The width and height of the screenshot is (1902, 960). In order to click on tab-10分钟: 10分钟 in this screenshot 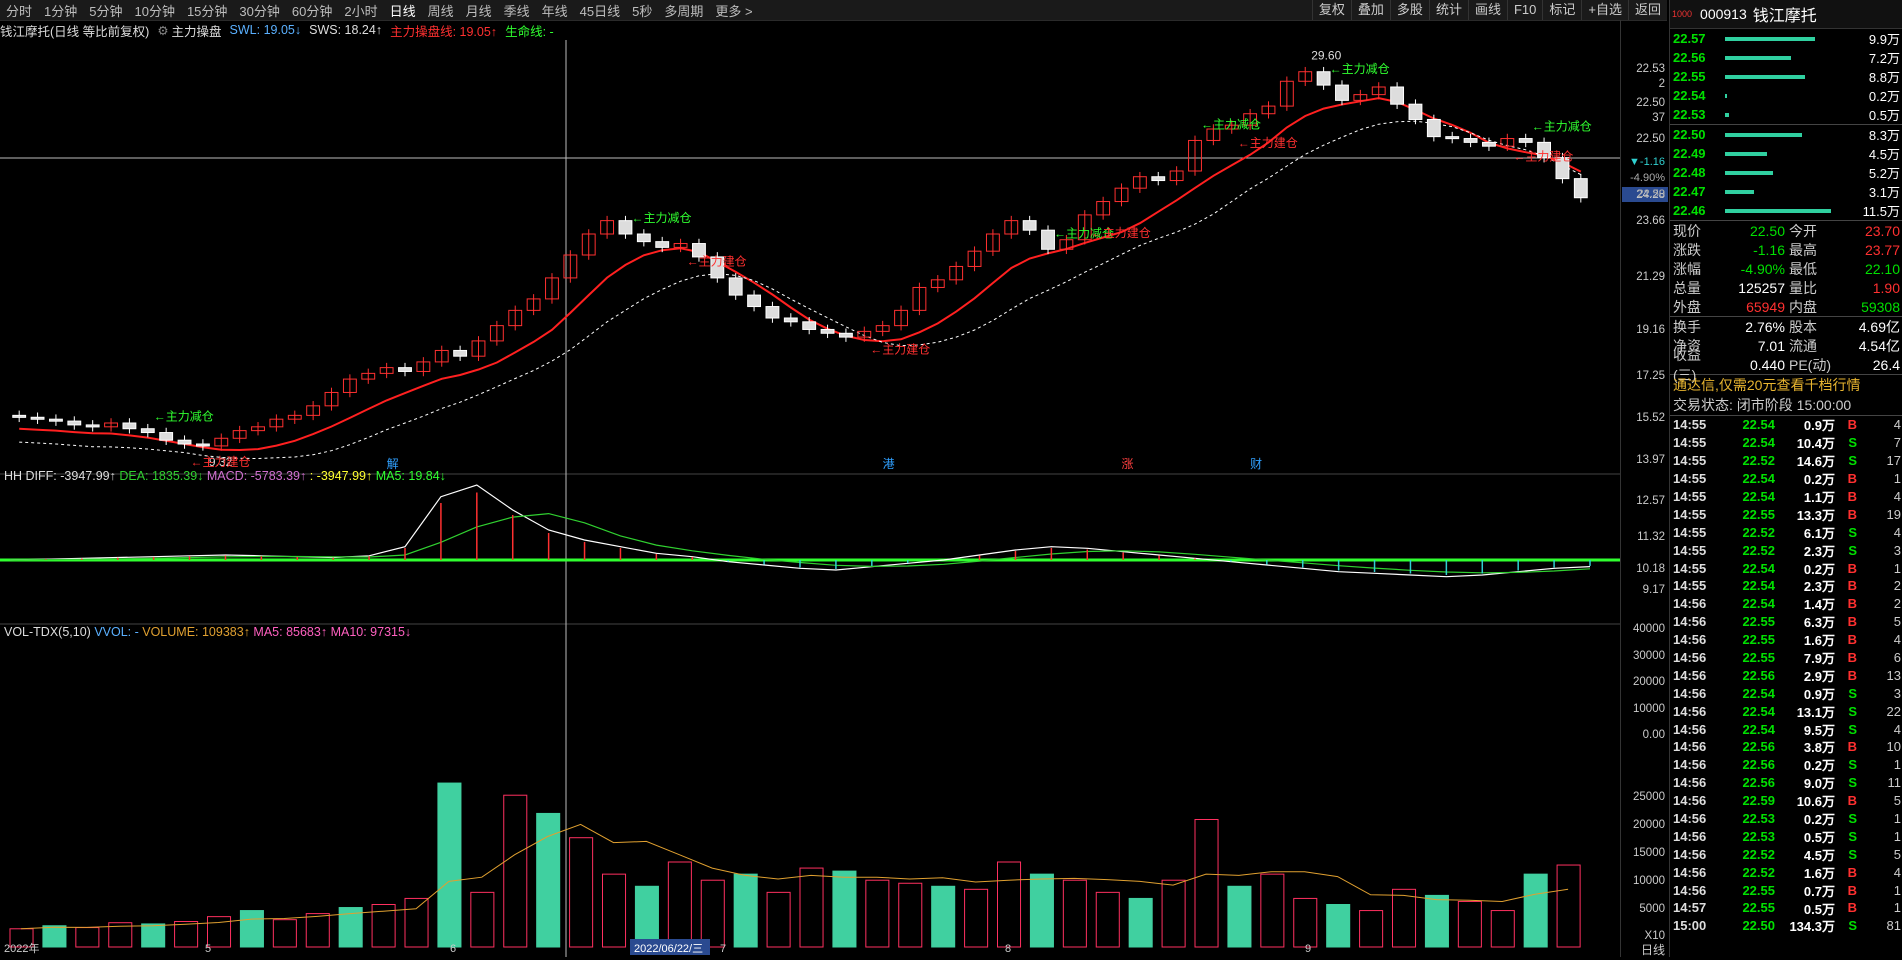, I will do `click(154, 11)`.